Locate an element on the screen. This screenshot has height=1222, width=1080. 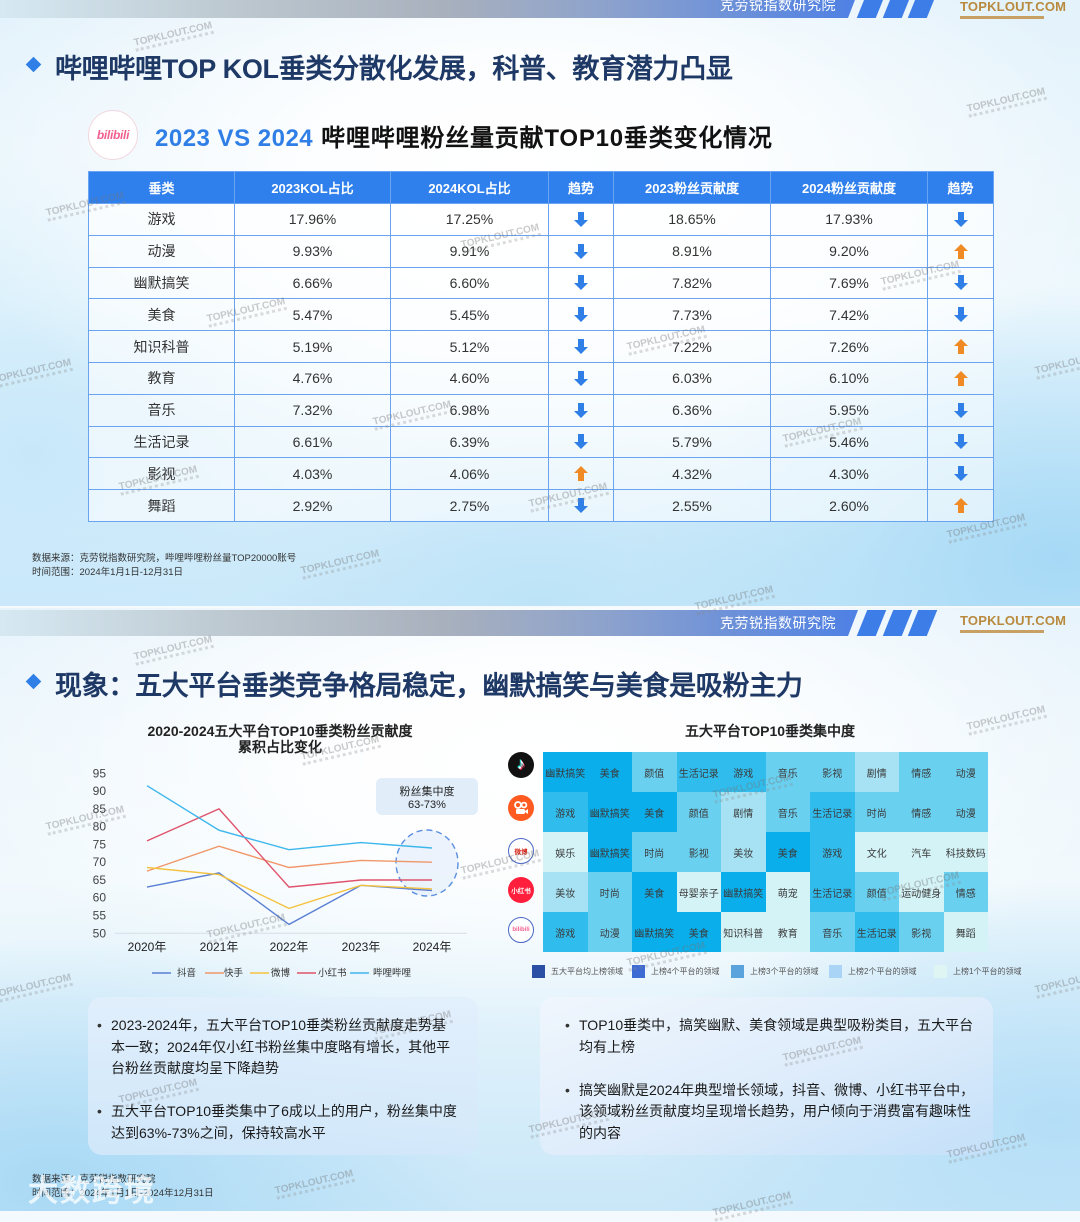
y-tick-label: 80 is located at coordinates (100, 827).